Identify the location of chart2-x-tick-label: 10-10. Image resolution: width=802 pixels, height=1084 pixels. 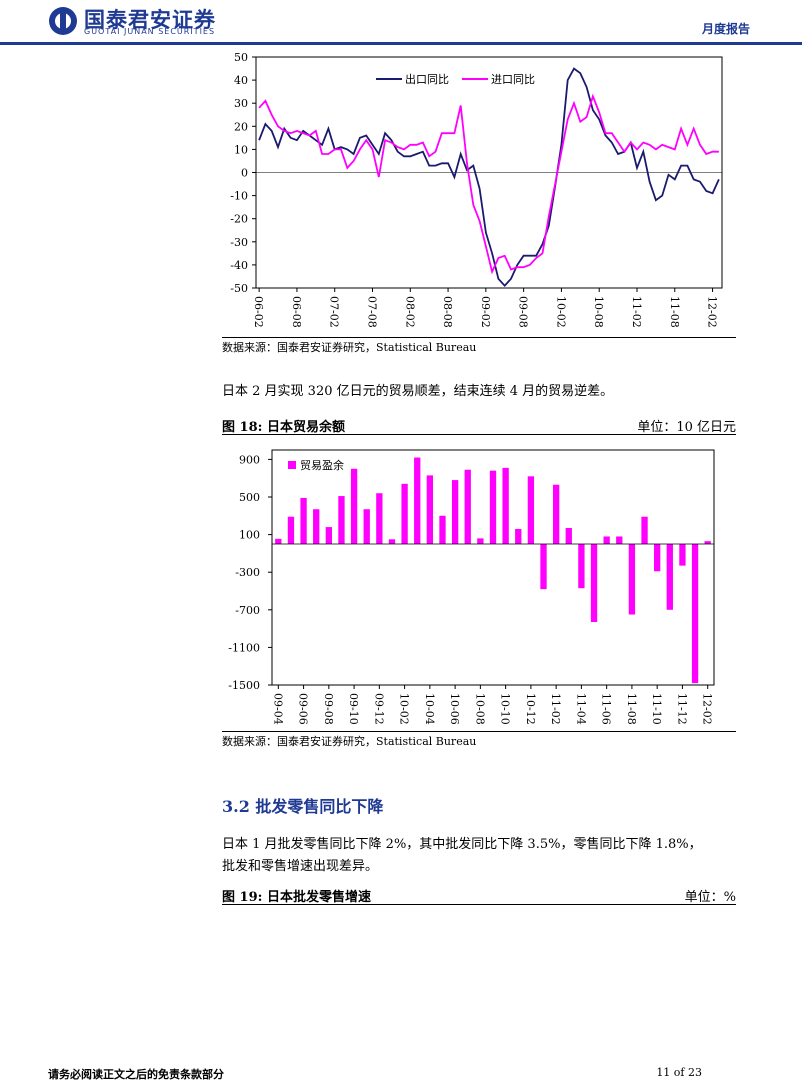
(505, 709).